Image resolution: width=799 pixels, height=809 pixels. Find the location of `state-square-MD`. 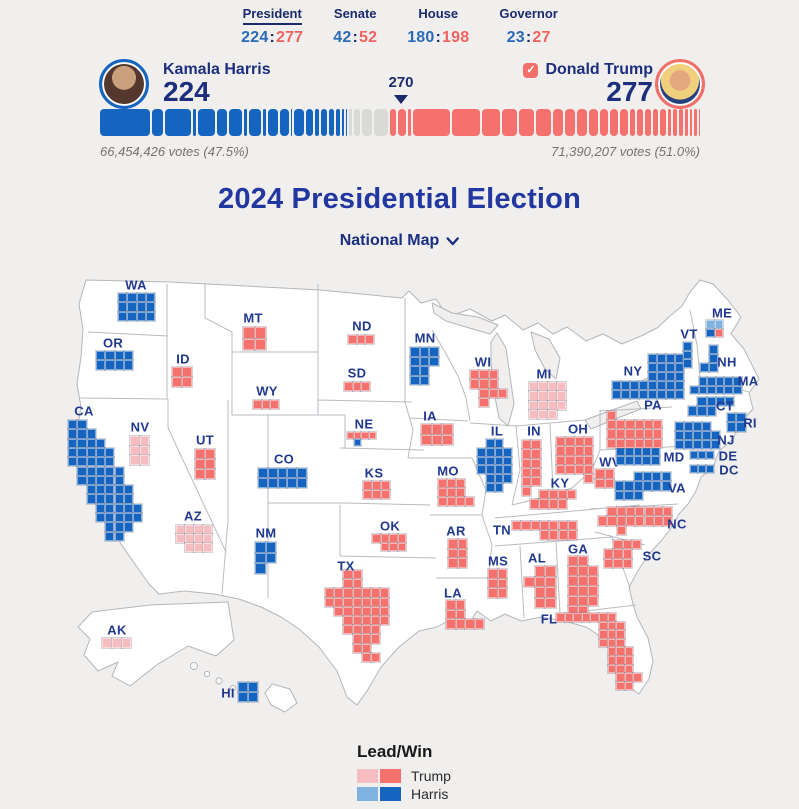

state-square-MD is located at coordinates (647, 460).